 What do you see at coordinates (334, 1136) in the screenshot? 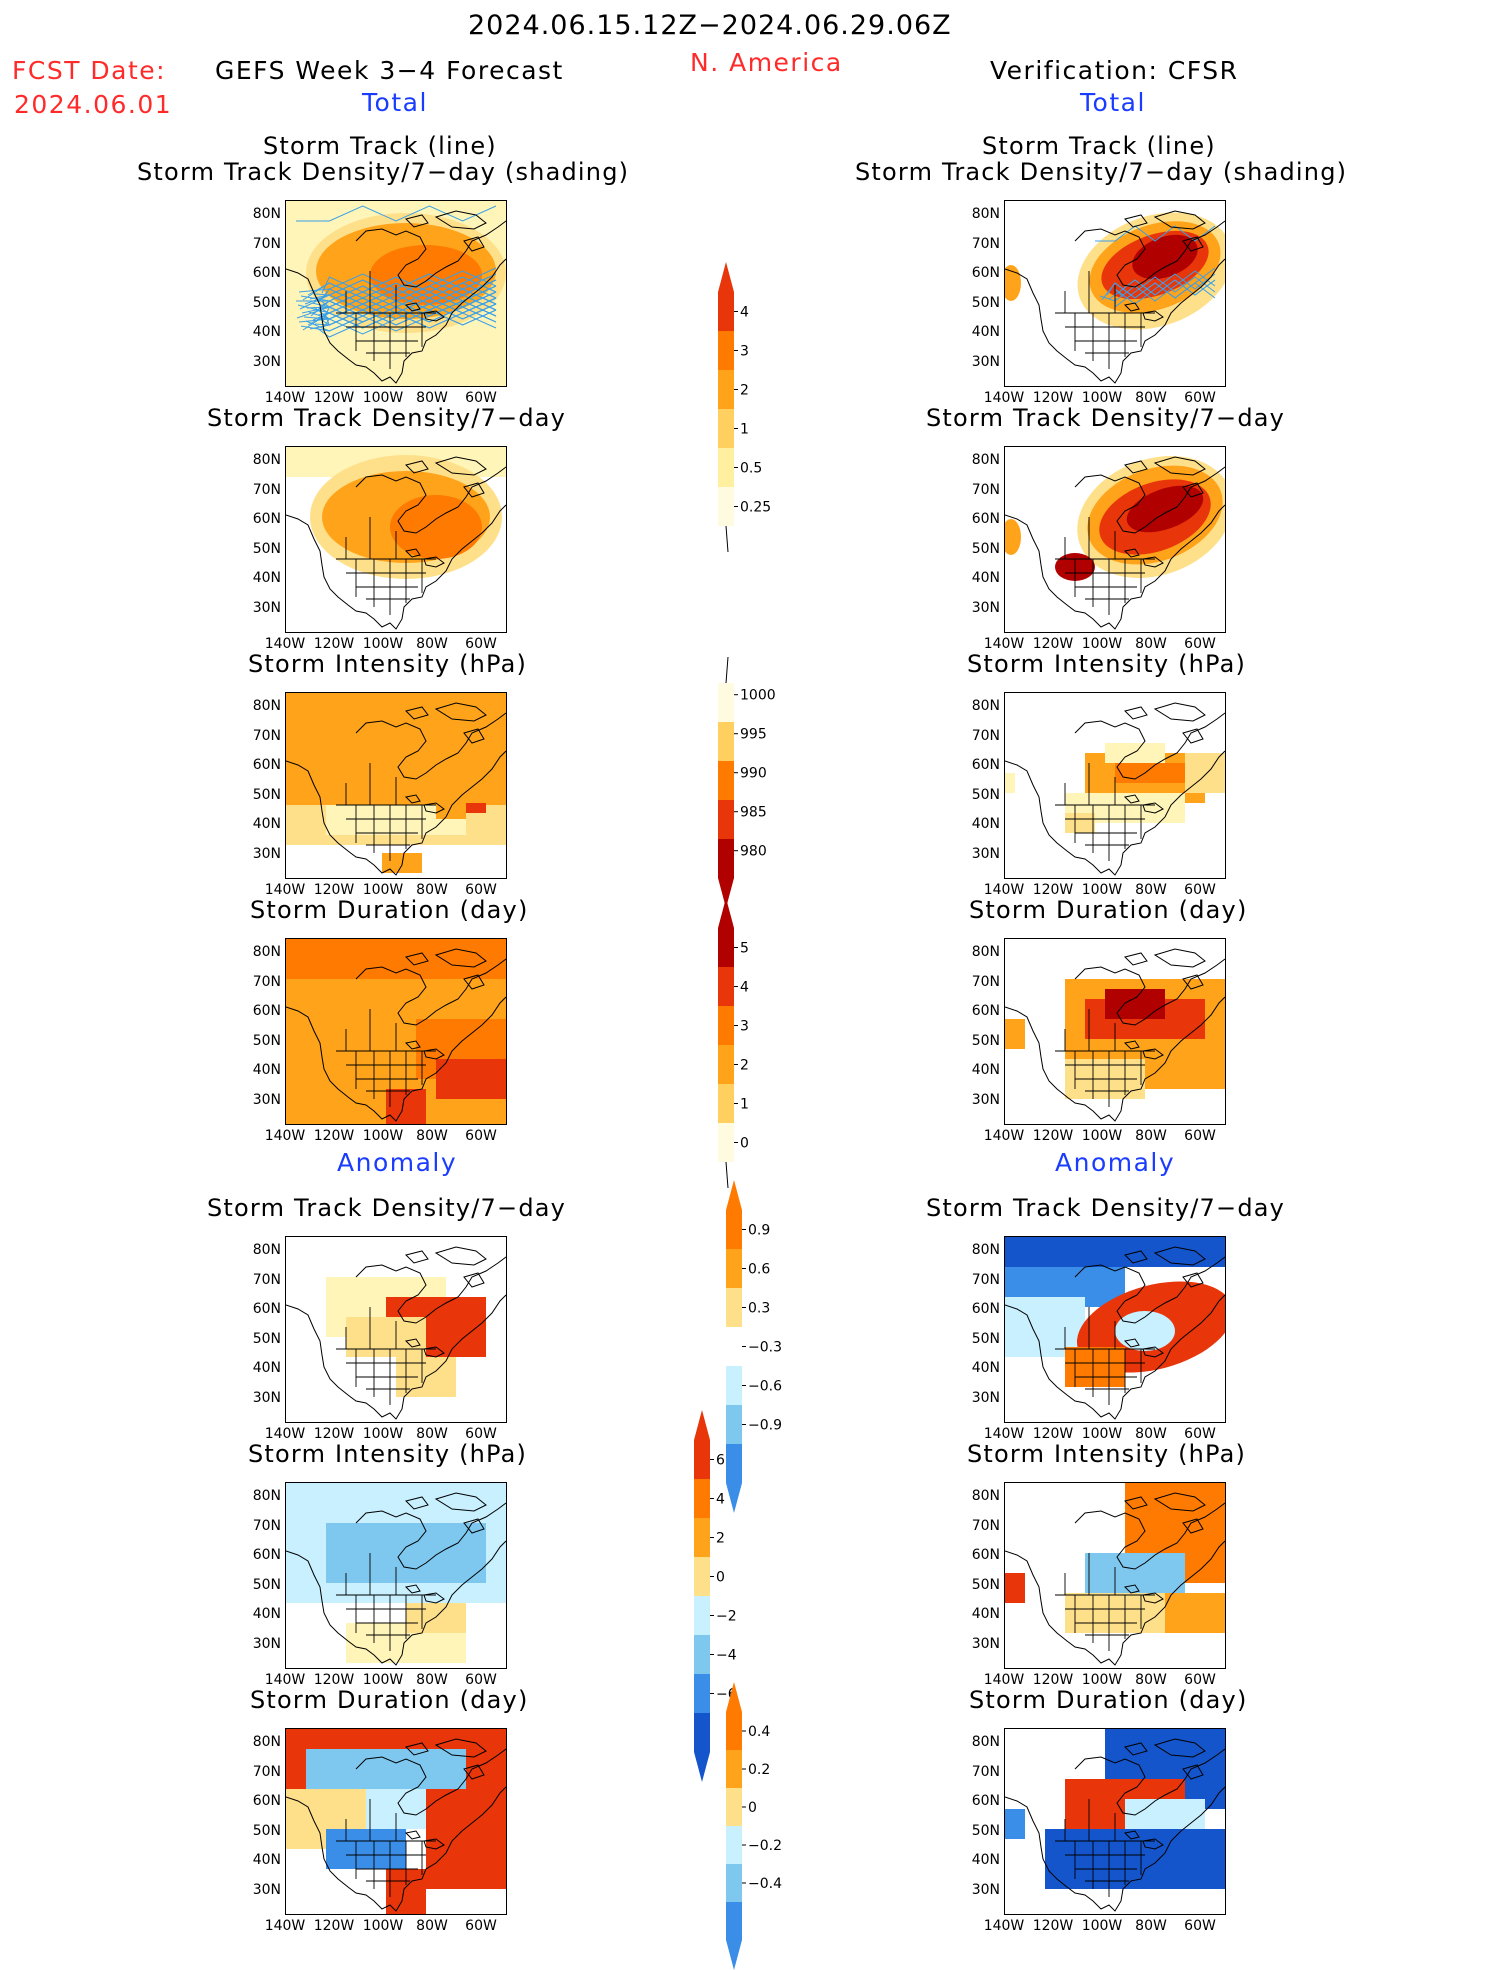
I see `lon-tick-label: 120W` at bounding box center [334, 1136].